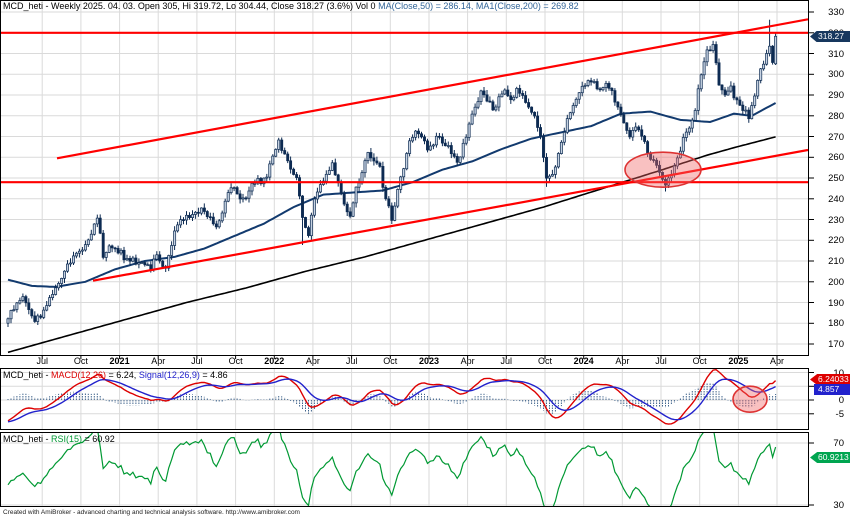  I want to click on macd-title-prefix: MCD_heti -, so click(27, 375).